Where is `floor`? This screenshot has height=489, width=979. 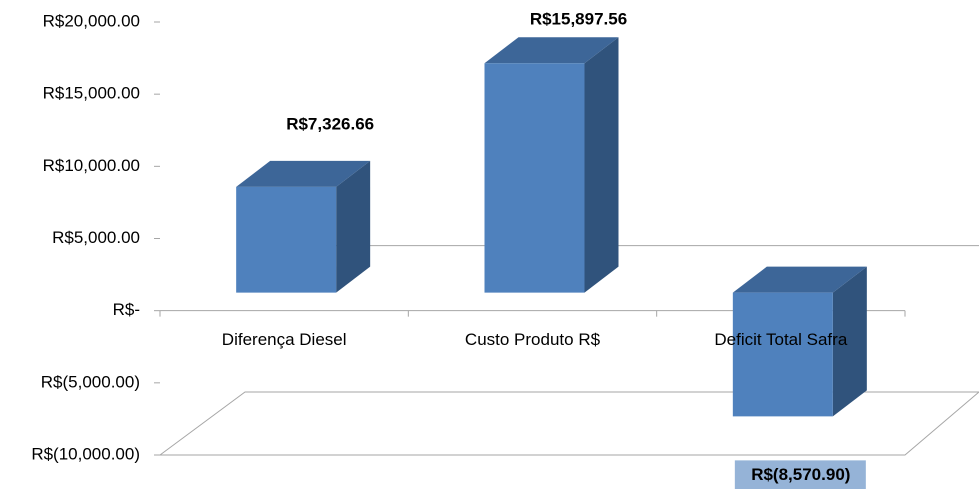
floor is located at coordinates (569, 423).